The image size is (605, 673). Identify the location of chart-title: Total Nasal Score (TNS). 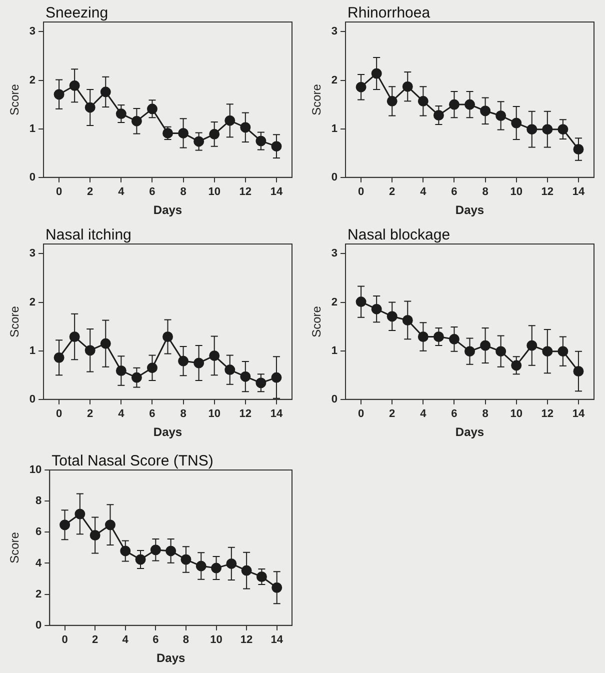
(133, 461).